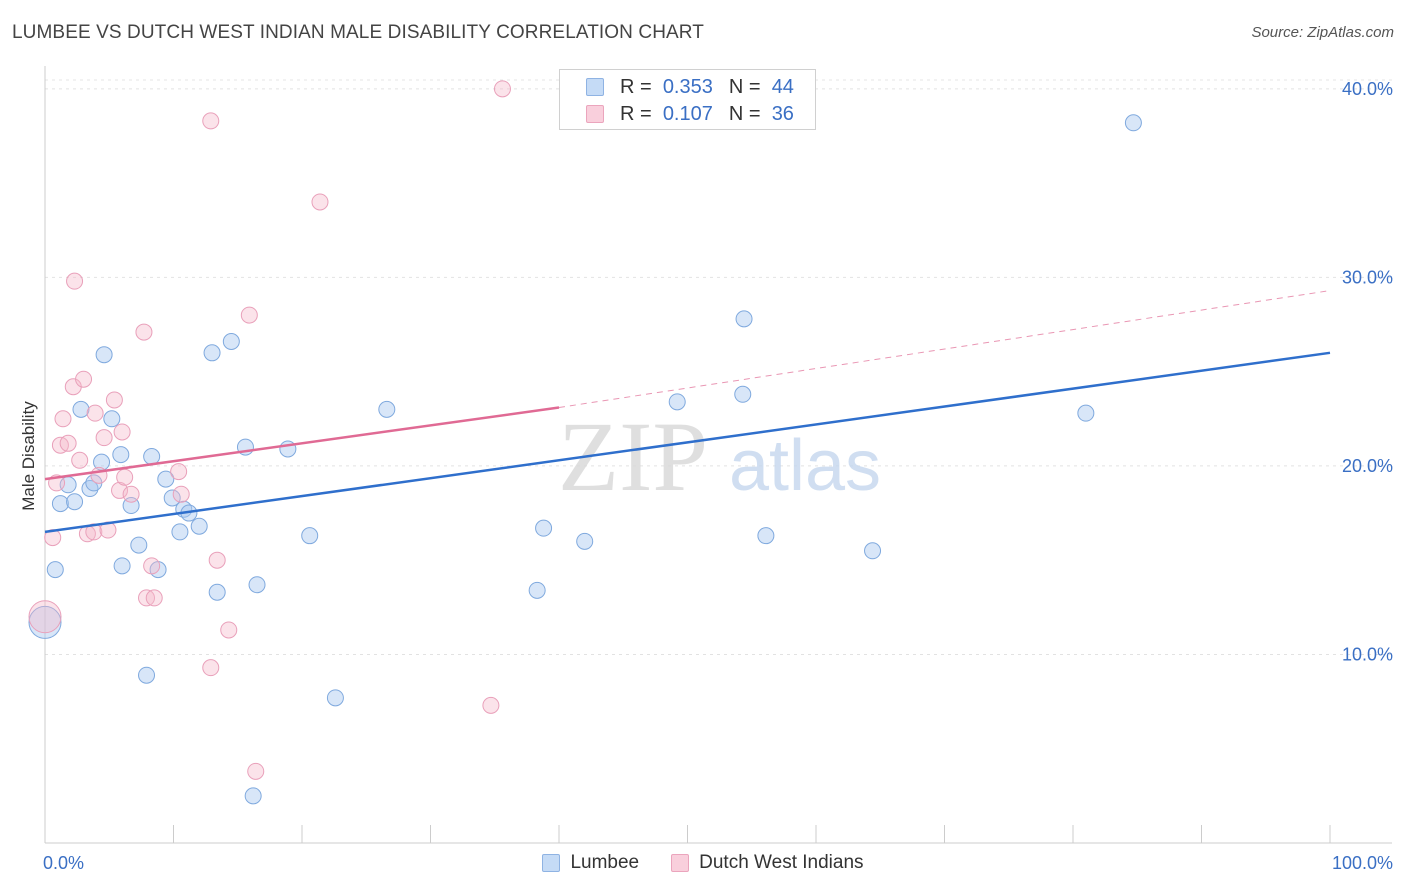  I want to click on y-tick-label: 20.0%, so click(1367, 466).